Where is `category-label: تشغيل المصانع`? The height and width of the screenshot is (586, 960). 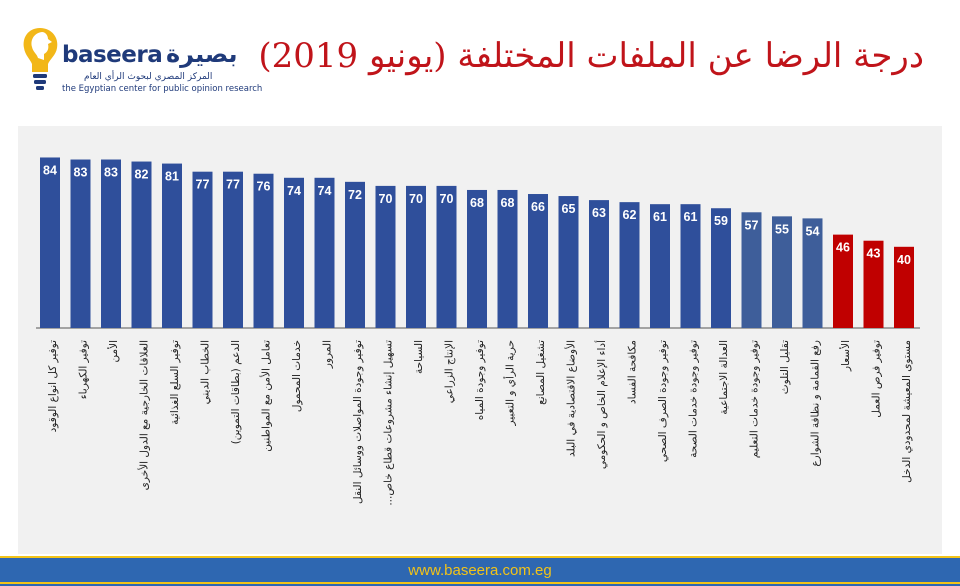 category-label: تشغيل المصانع is located at coordinates (541, 372).